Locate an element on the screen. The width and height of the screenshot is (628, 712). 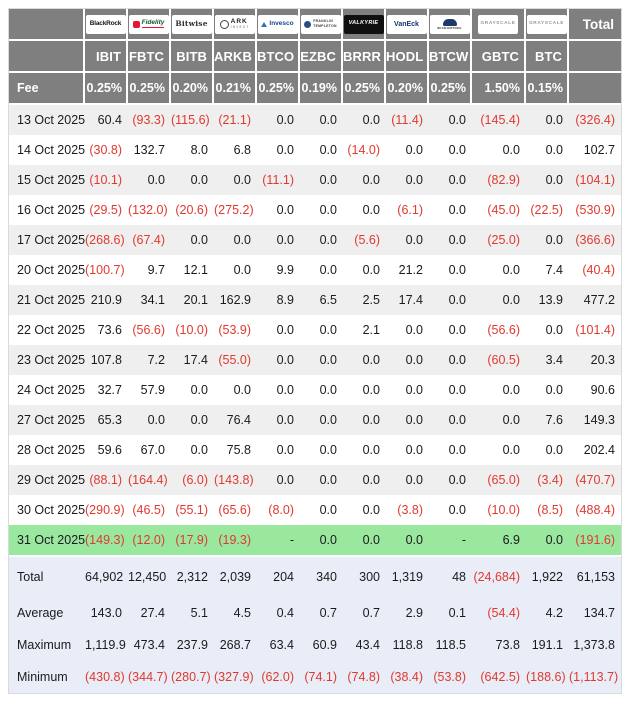
summary-cell: 0.7 is located at coordinates (364, 613).